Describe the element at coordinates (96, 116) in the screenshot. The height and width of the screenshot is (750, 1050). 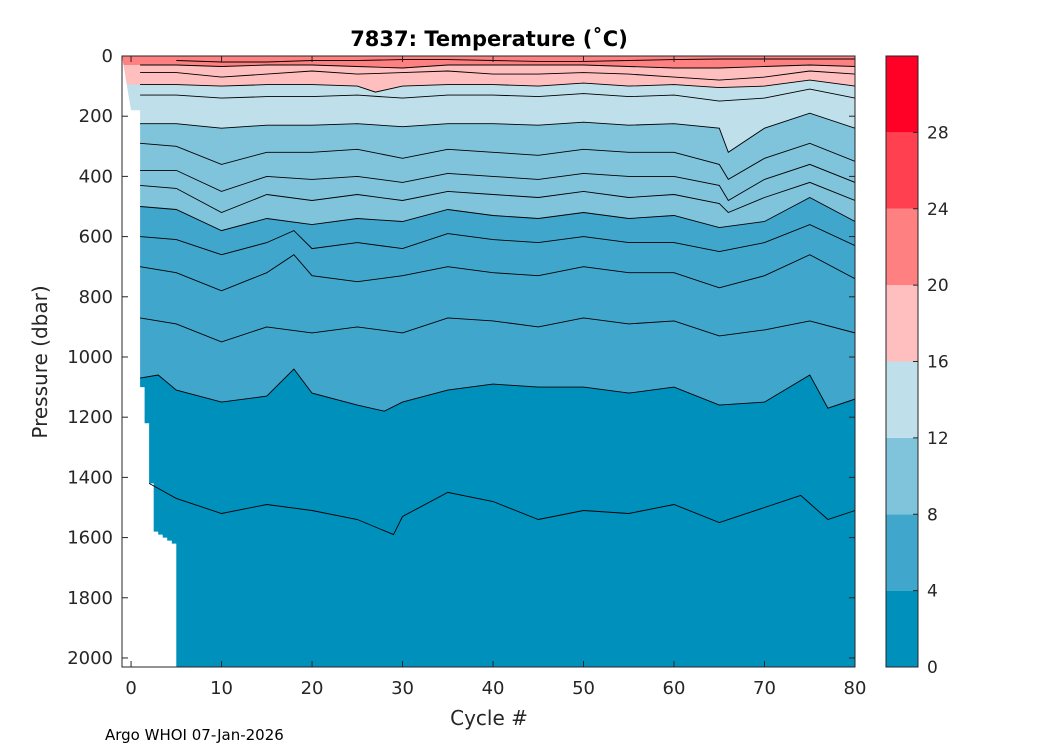
I see `y-tick-label: 200` at that location.